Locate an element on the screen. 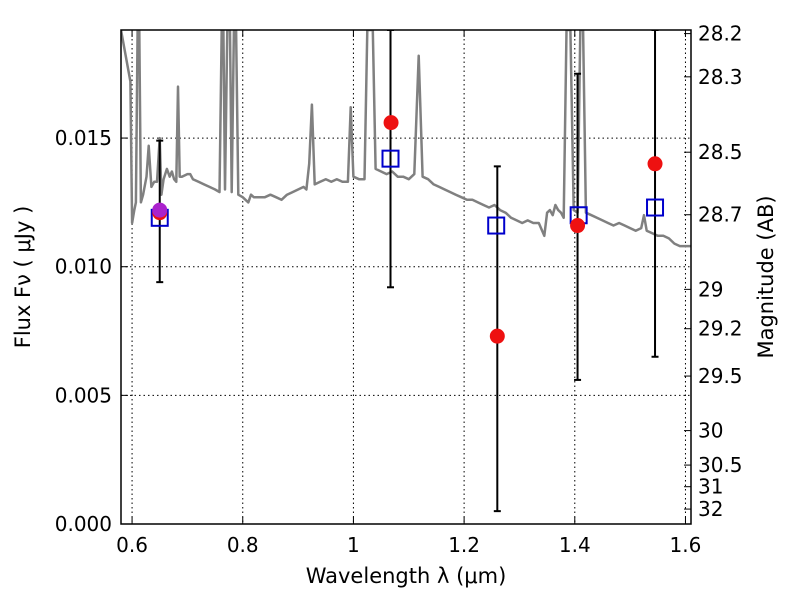  mag-tick-label: 28.7 is located at coordinates (720, 215).